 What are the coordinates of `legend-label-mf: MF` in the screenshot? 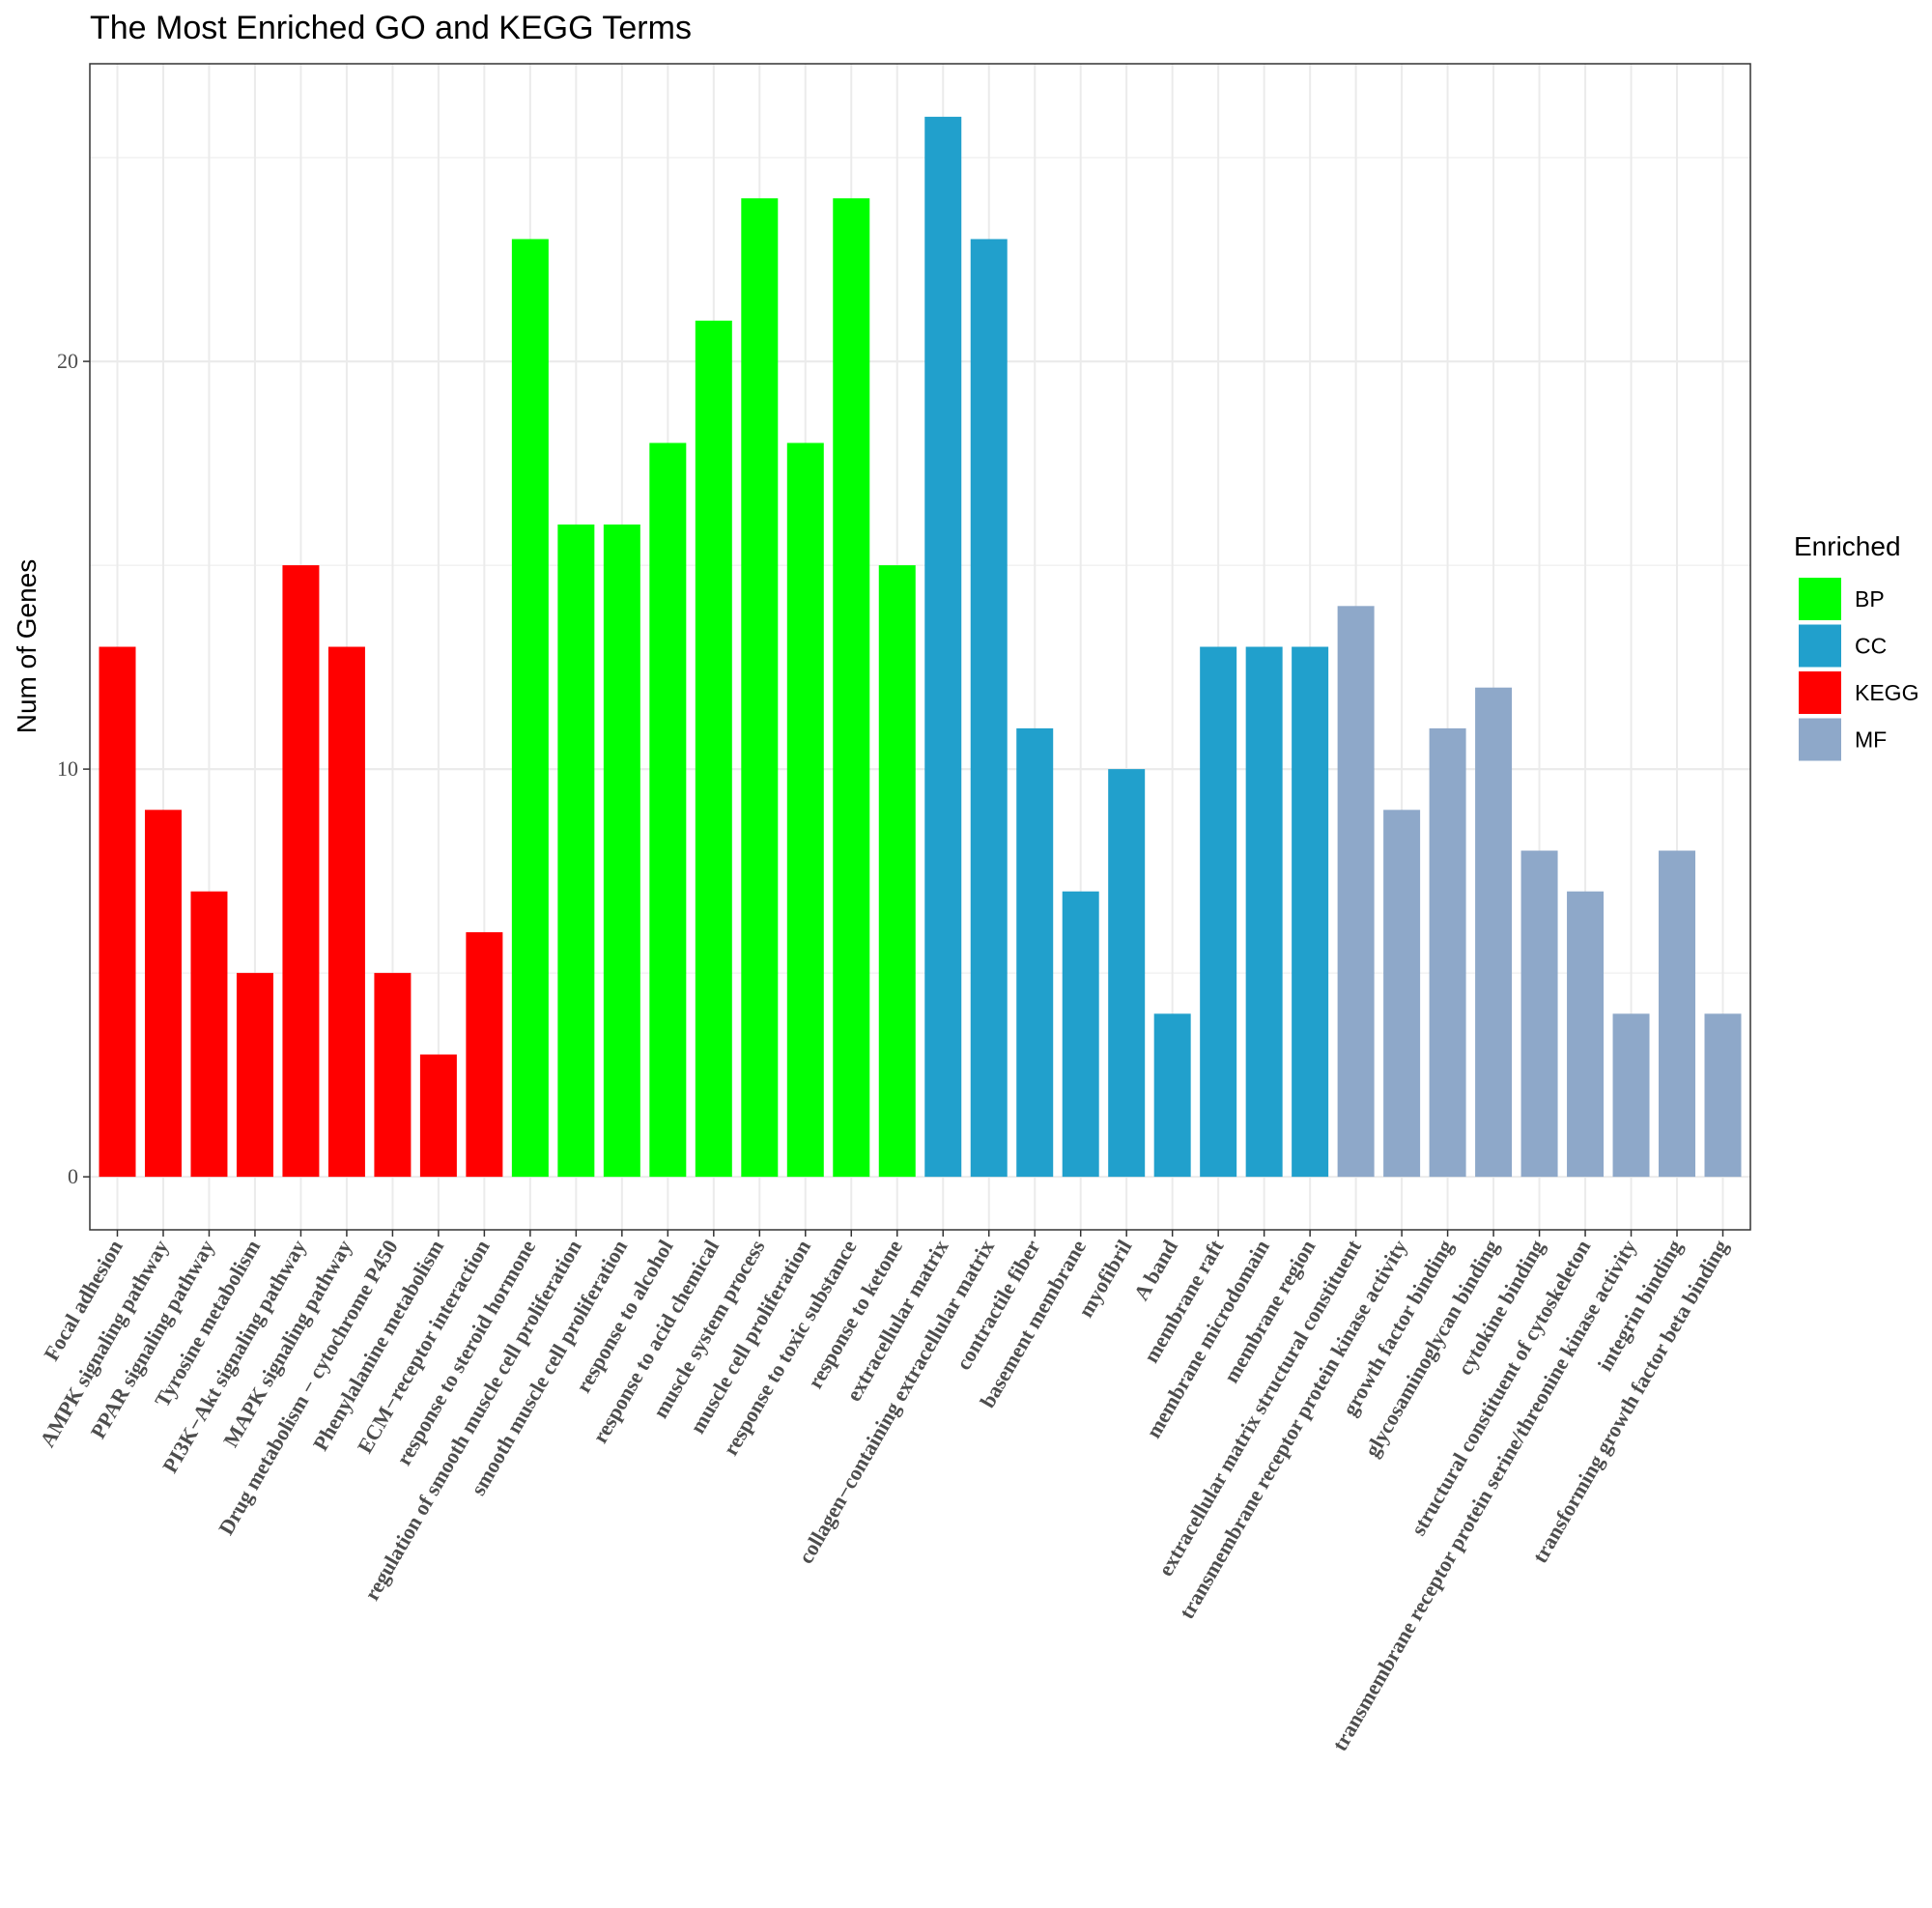 It's located at (1871, 740).